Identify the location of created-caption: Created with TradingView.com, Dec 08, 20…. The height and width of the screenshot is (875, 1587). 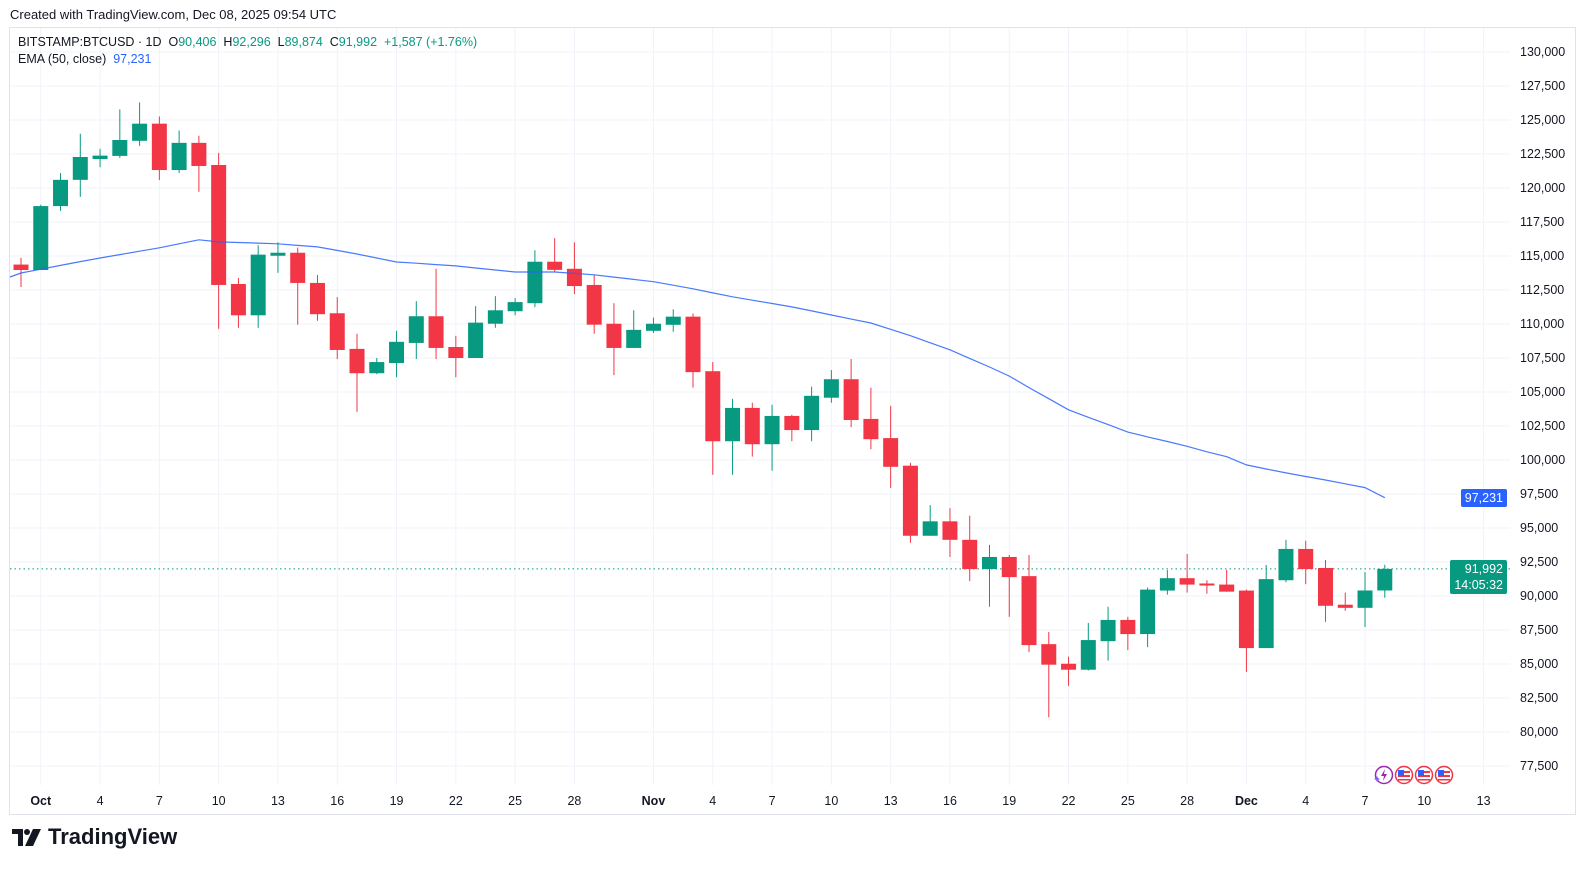
(173, 14).